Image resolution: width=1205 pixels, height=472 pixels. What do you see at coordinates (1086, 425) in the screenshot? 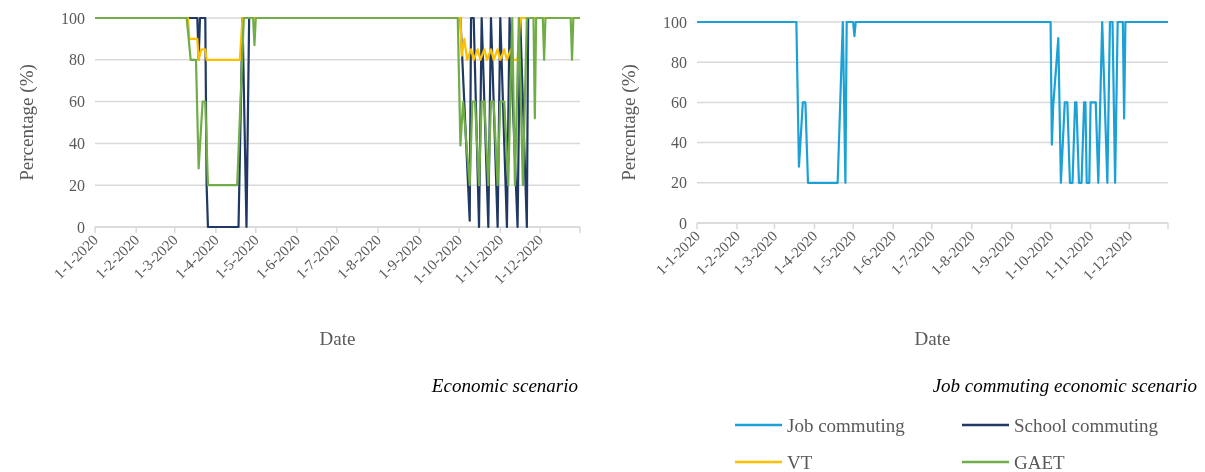
I see `legend-label: School commuting` at bounding box center [1086, 425].